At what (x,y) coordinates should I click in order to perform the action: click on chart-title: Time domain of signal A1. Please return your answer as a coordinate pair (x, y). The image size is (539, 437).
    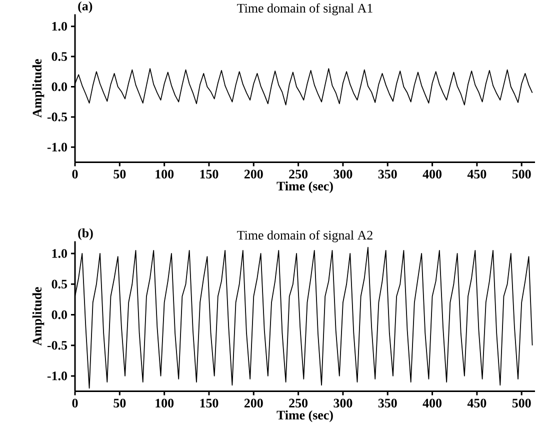
    Looking at the image, I should click on (304, 9).